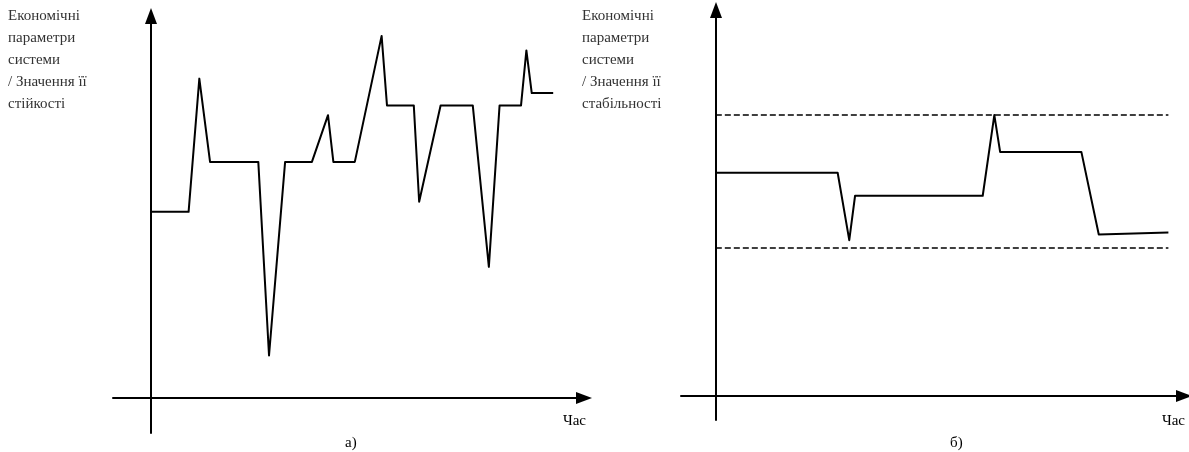 This screenshot has height=452, width=1189. Describe the element at coordinates (956, 442) in the screenshot. I see `text: б)` at that location.